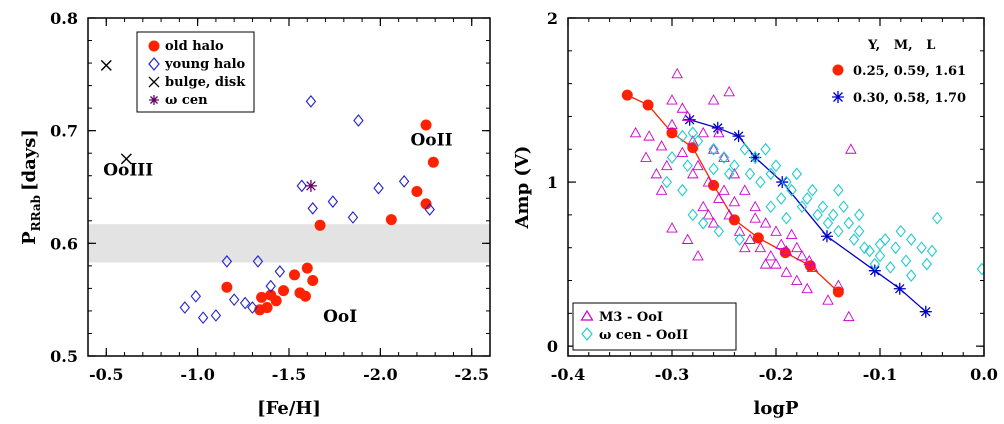 The image size is (1004, 424). What do you see at coordinates (154, 64) in the screenshot?
I see `legend-young-halo-marker` at bounding box center [154, 64].